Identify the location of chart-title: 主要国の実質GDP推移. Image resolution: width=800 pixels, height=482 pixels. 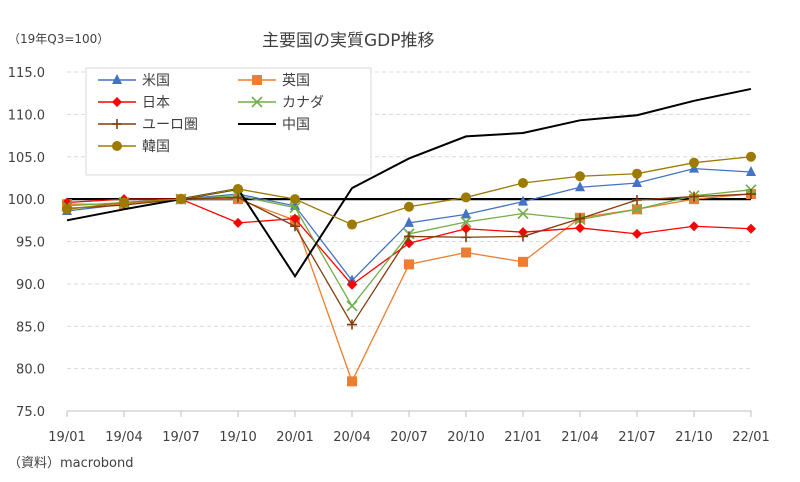
(348, 41).